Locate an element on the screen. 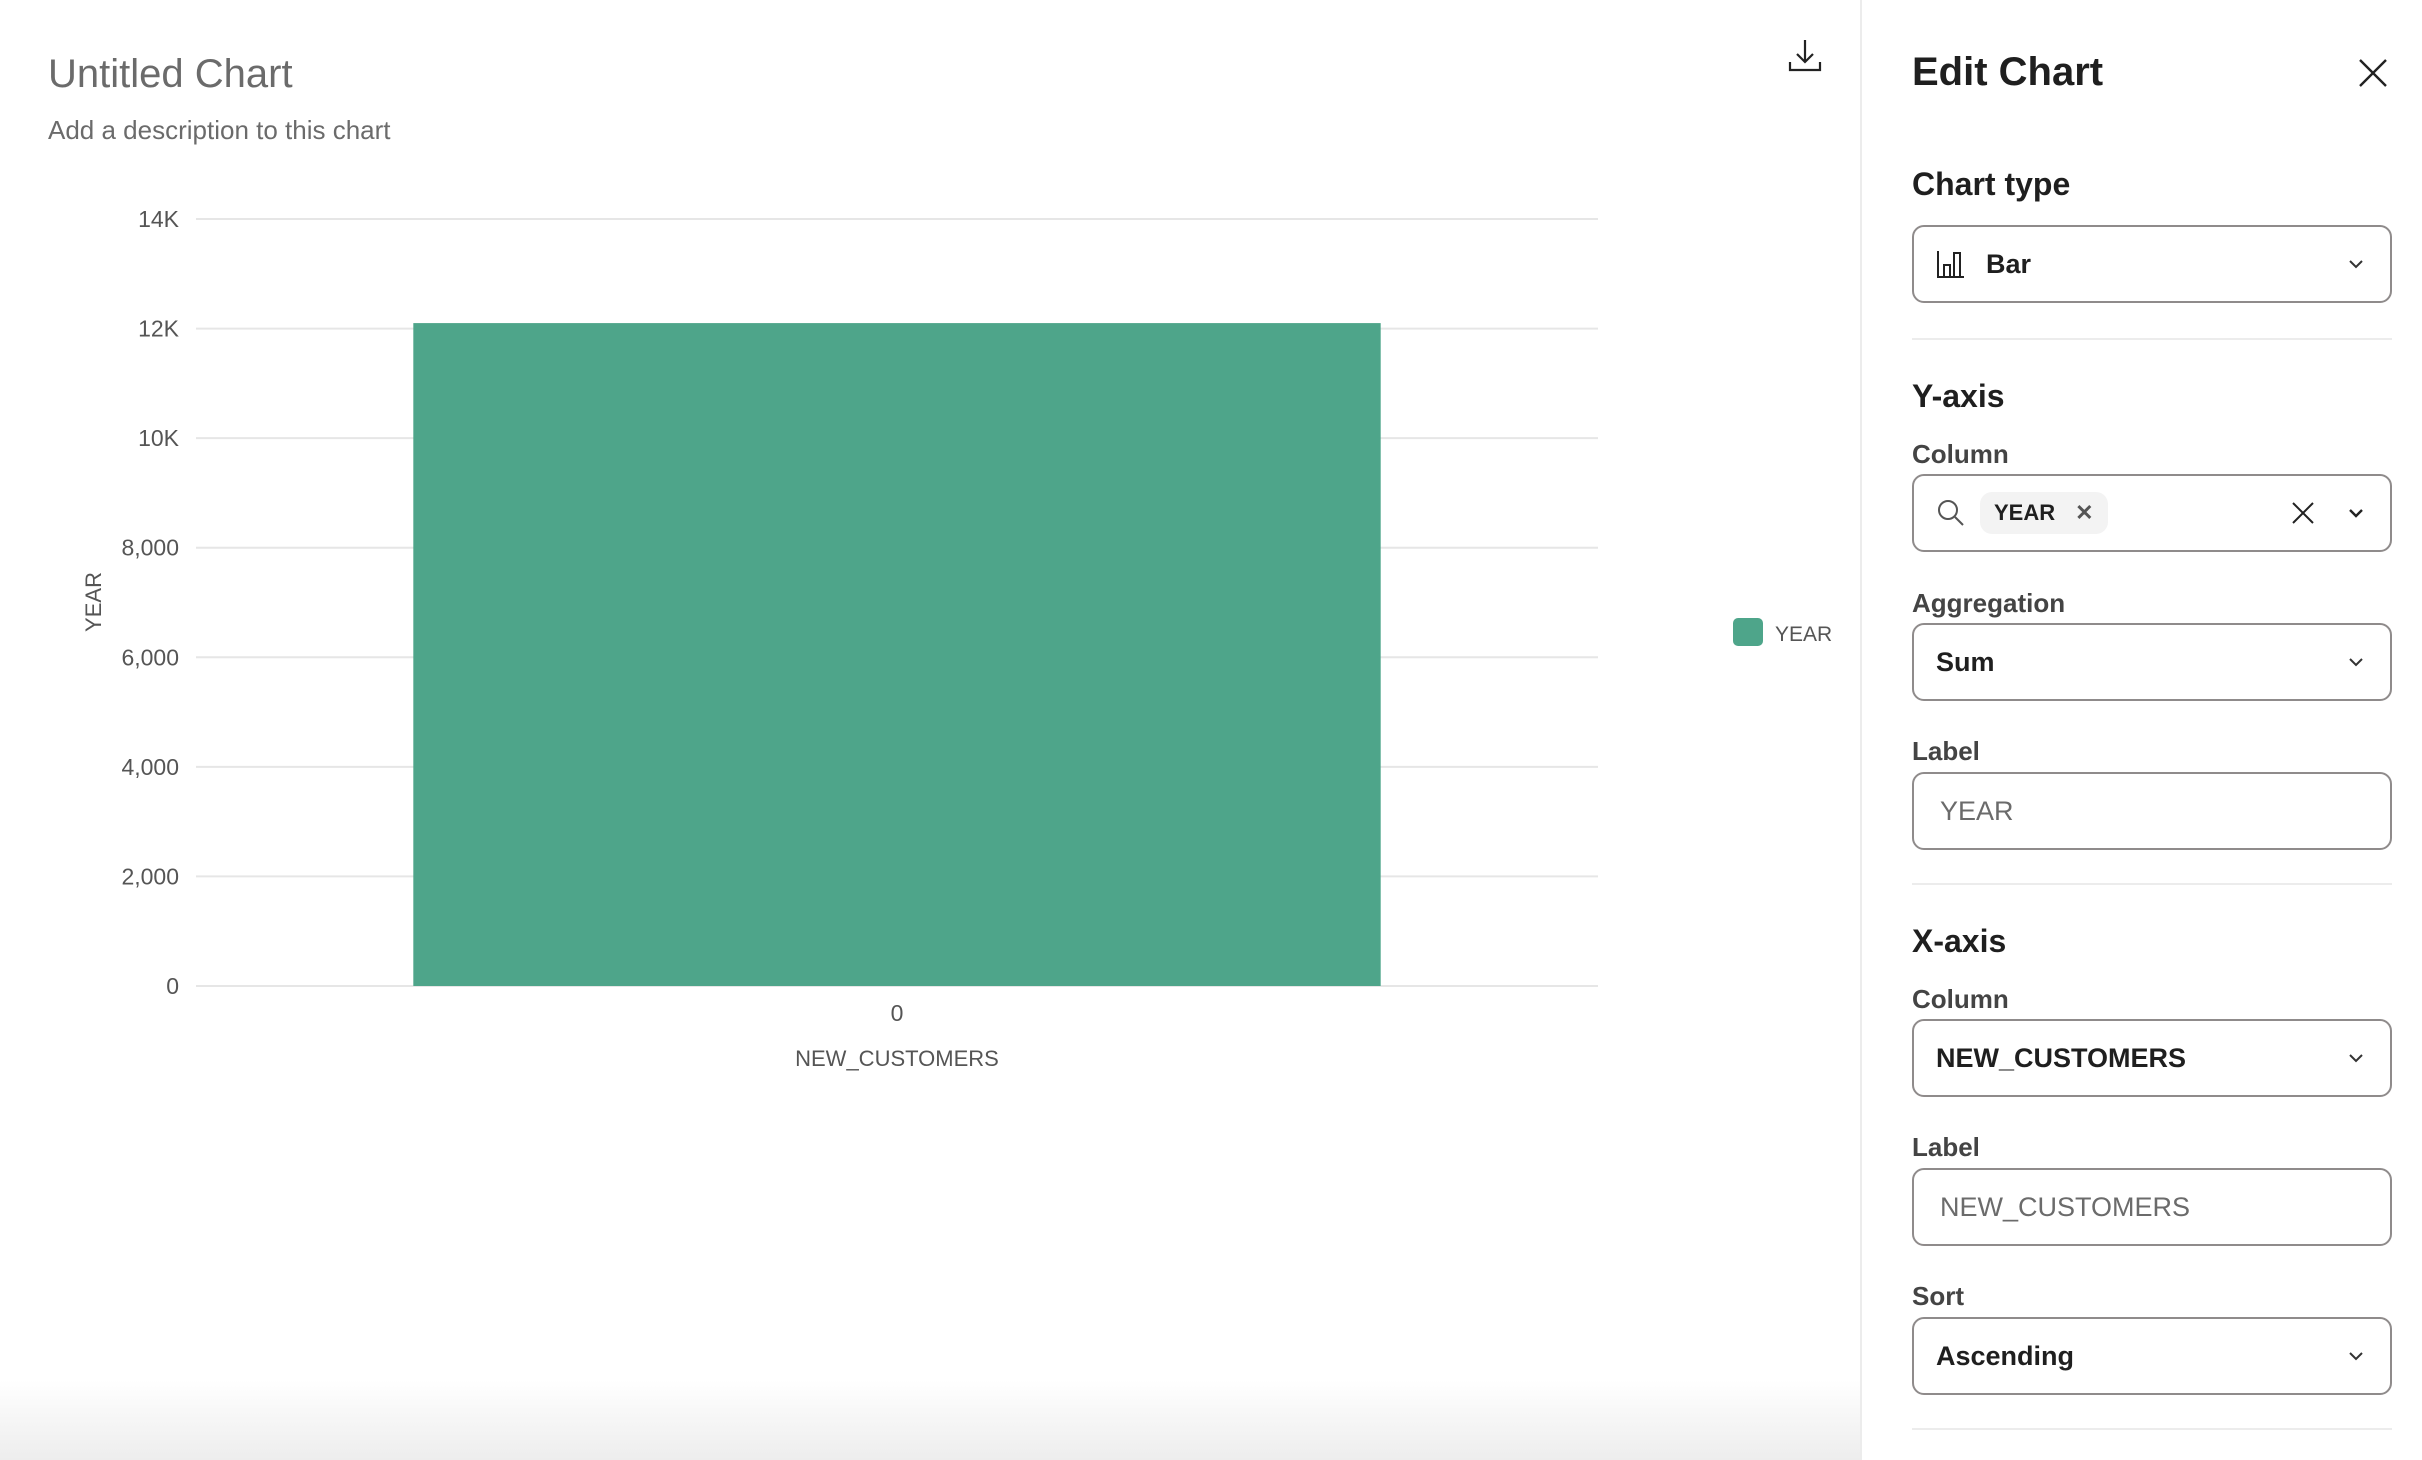 Image resolution: width=2422 pixels, height=1460 pixels. y-tick-label: 12K is located at coordinates (159, 329).